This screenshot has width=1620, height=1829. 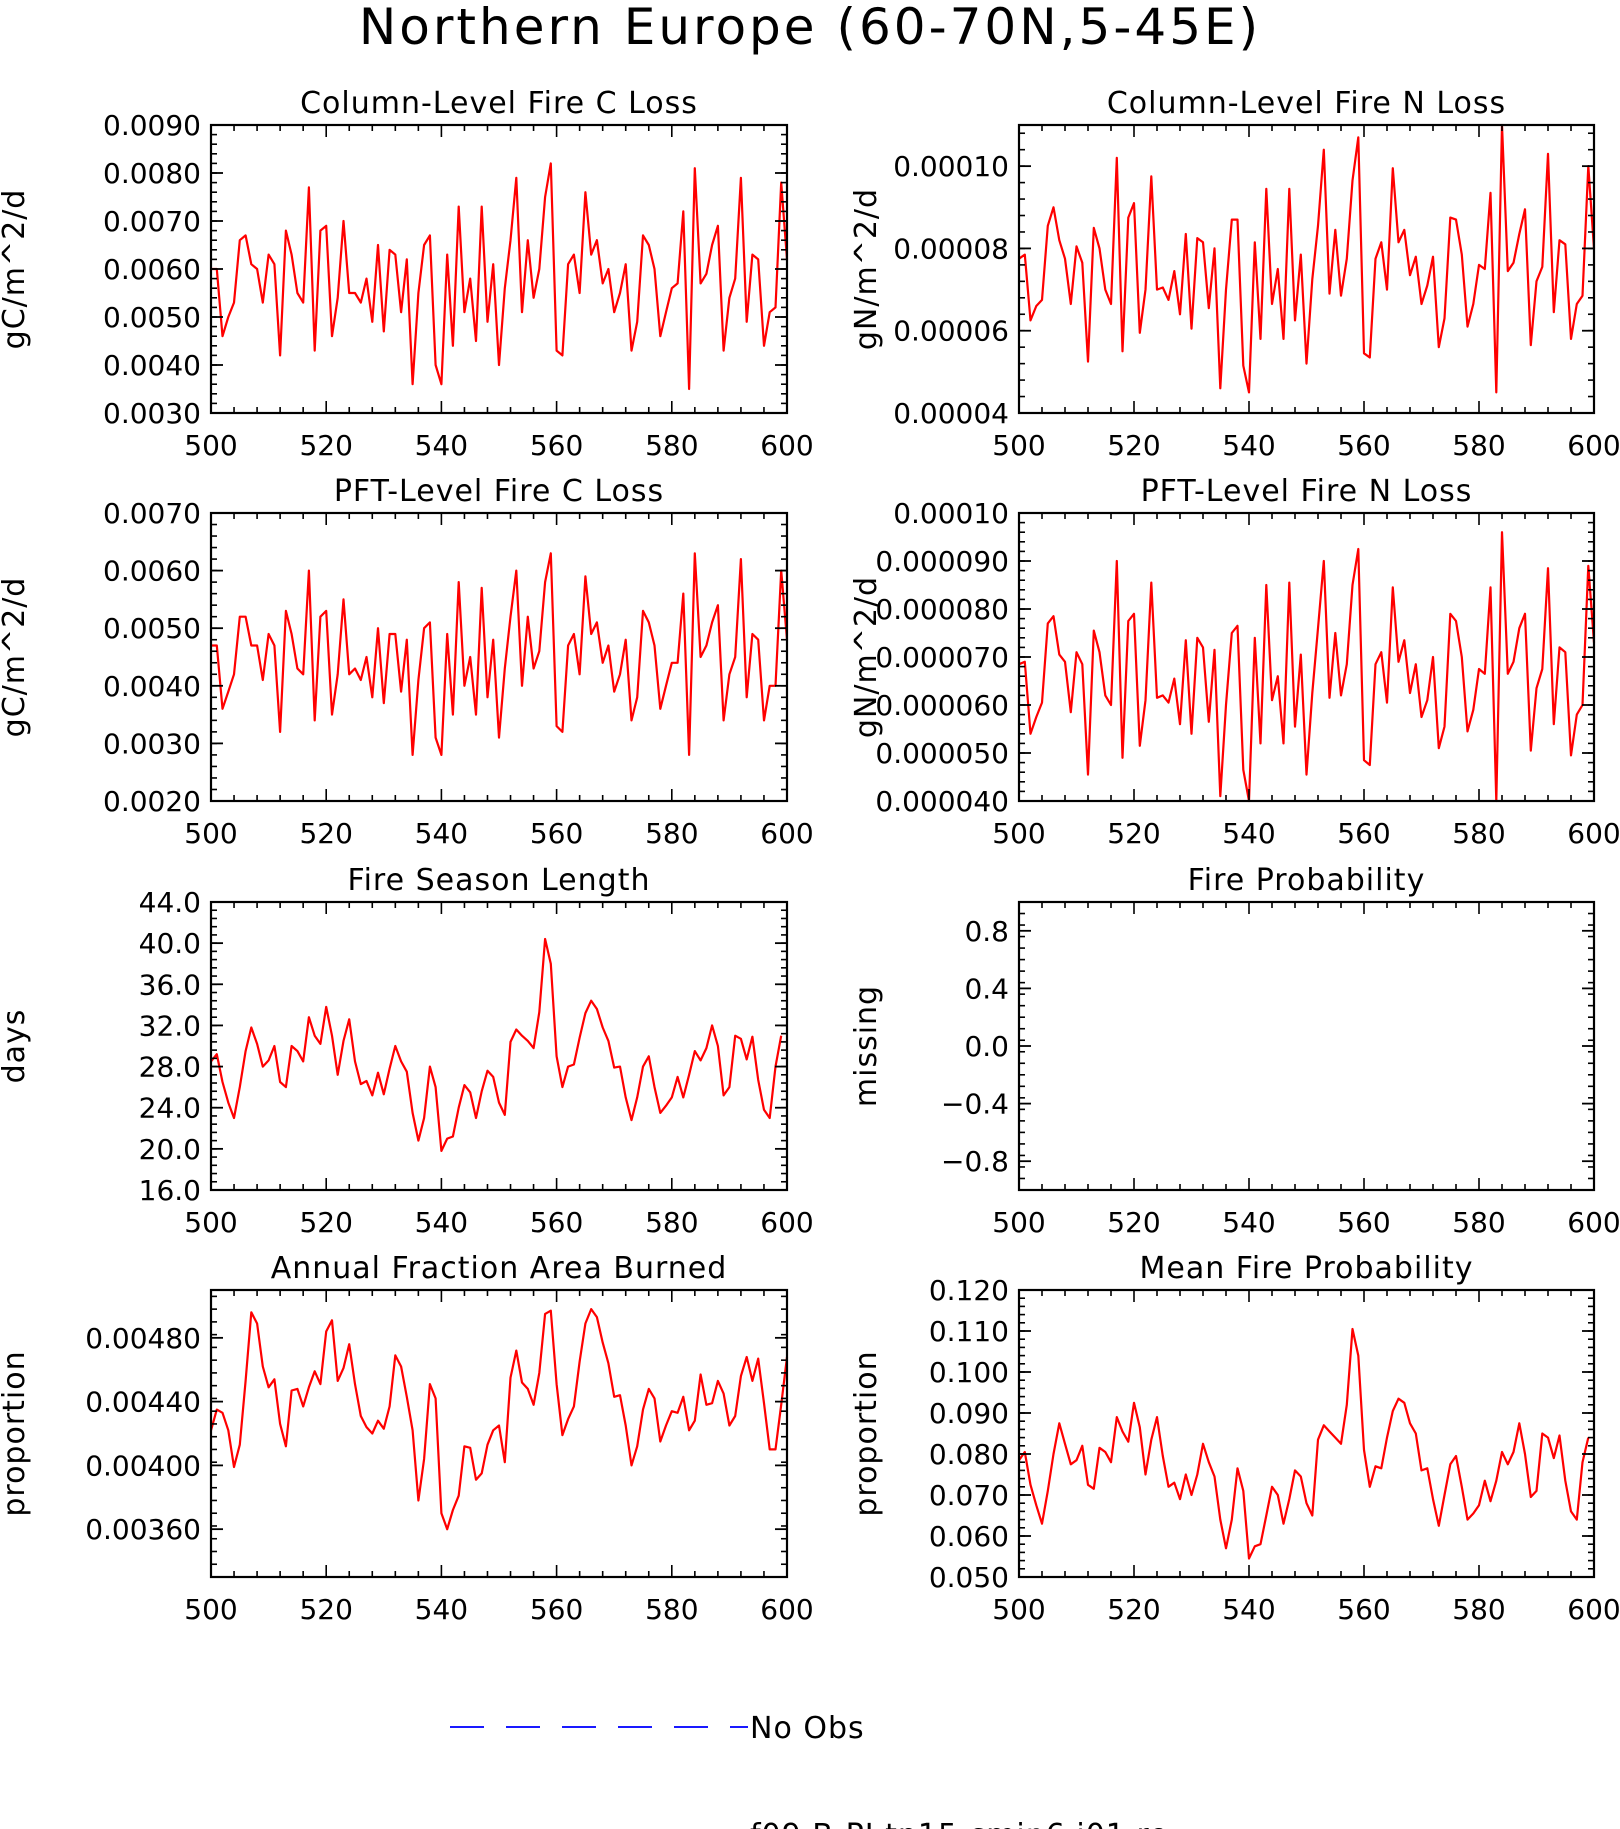 What do you see at coordinates (807, 1728) in the screenshot?
I see `legend-label-no-obs: No Obs` at bounding box center [807, 1728].